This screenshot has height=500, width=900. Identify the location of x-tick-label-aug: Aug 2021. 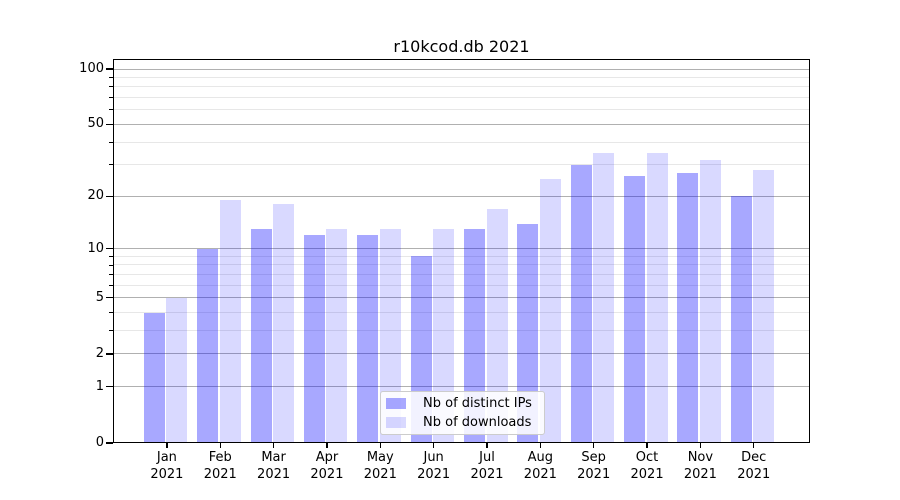
(540, 466).